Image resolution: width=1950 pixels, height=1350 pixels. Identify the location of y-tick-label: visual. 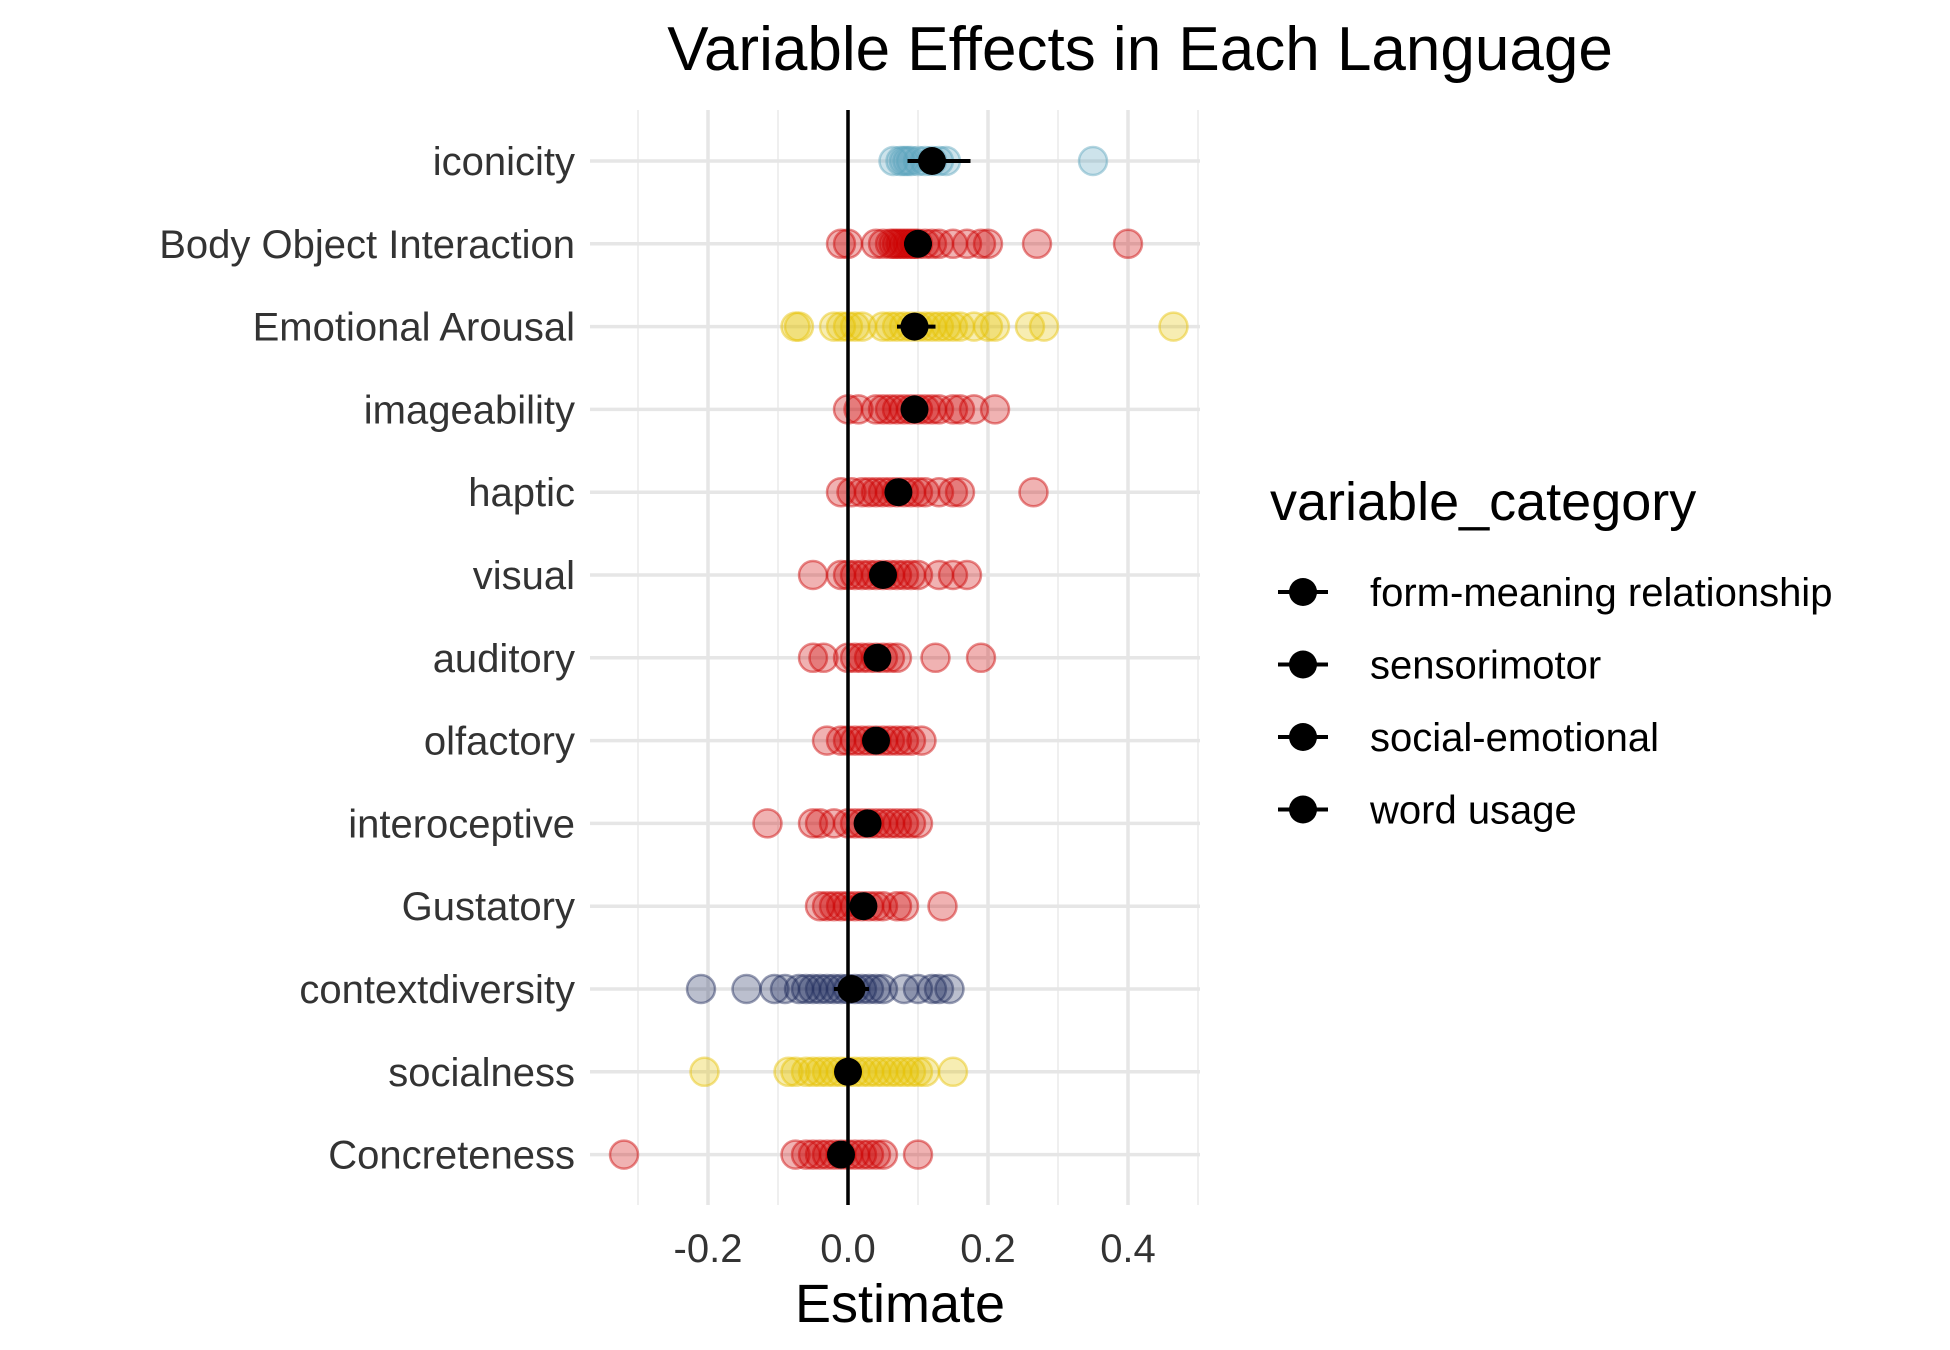
(524, 576).